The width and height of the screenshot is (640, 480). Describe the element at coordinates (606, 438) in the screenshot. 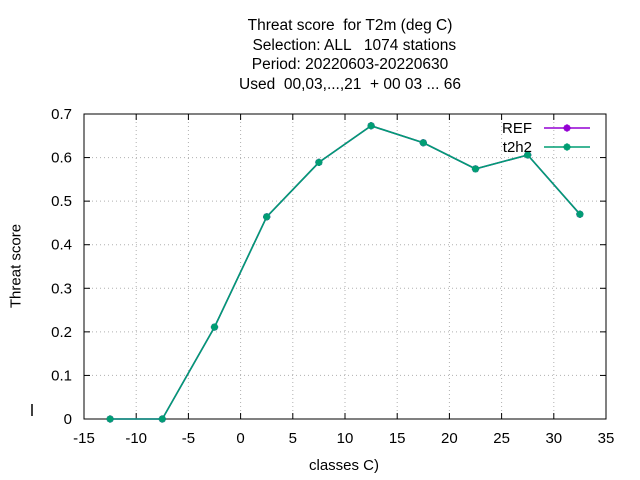

I see `x-tick-label: 35` at that location.